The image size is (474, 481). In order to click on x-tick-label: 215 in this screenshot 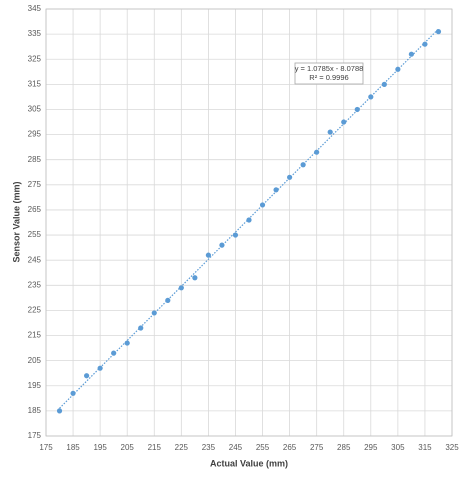, I will do `click(155, 447)`.